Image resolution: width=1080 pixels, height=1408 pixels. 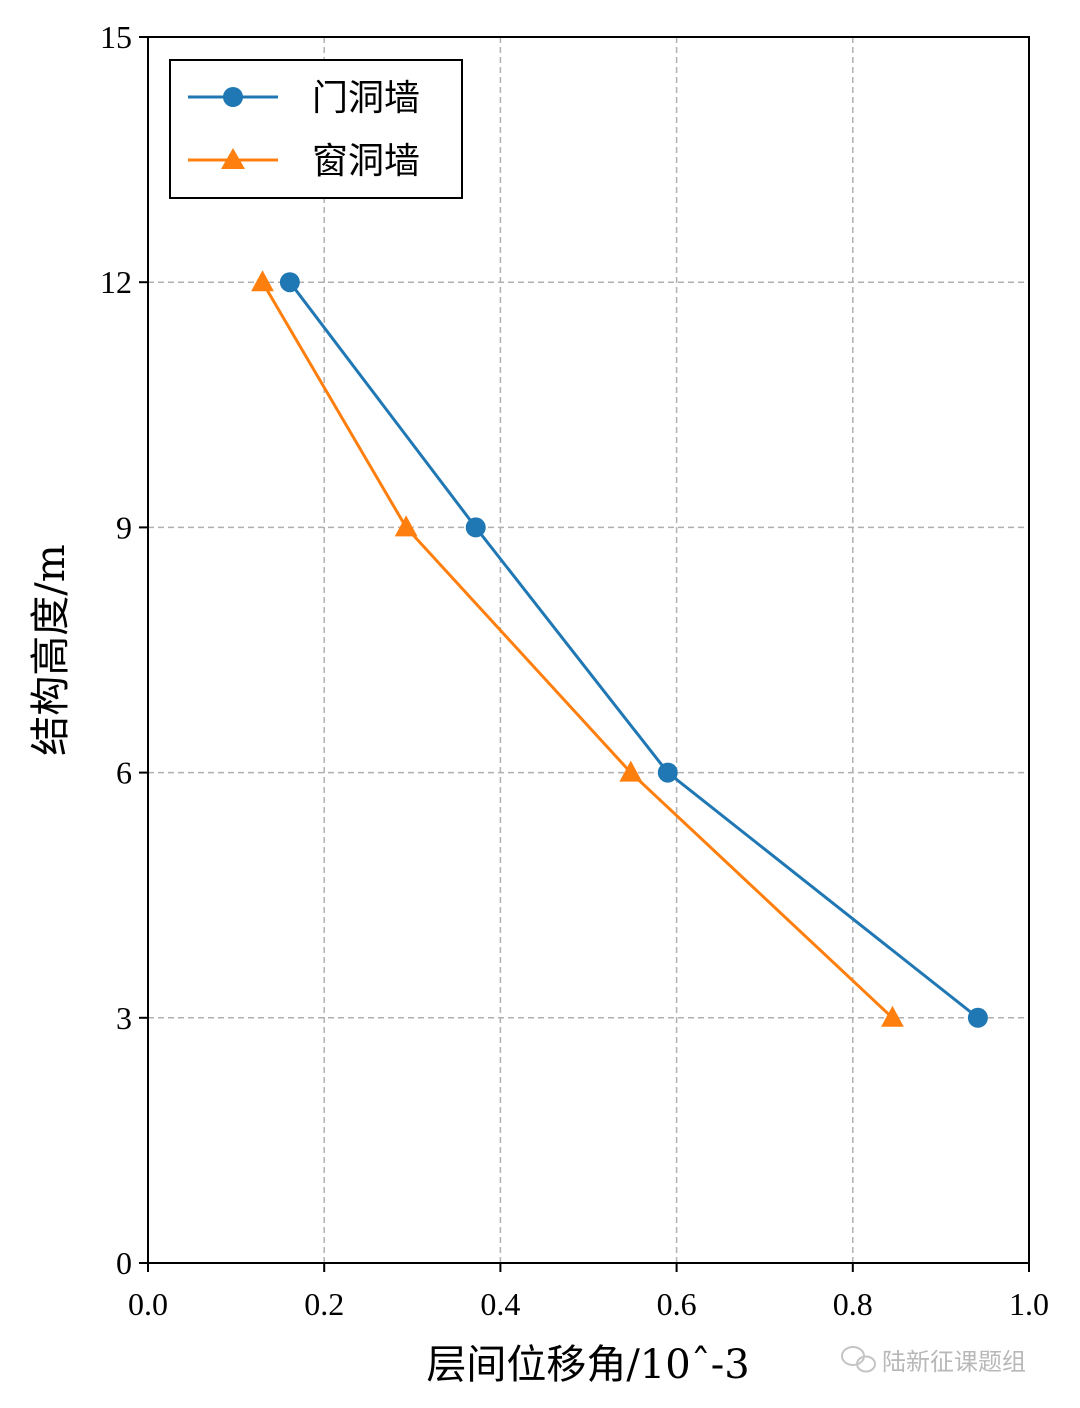 I want to click on y-tick-label: 6, so click(x=124, y=773).